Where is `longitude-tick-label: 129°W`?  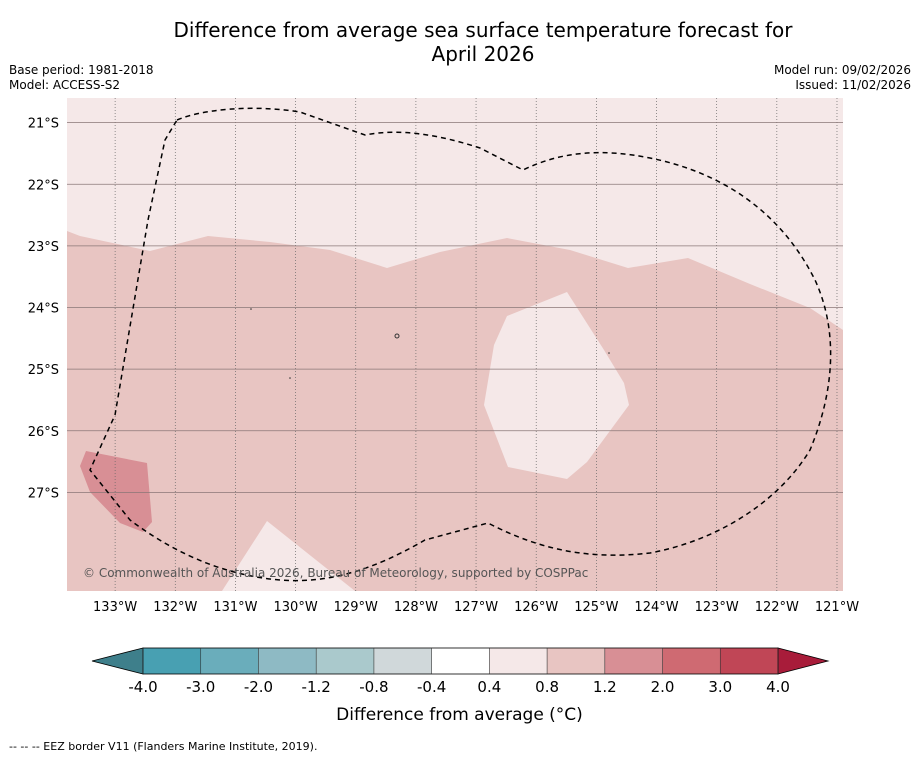 longitude-tick-label: 129°W is located at coordinates (356, 607).